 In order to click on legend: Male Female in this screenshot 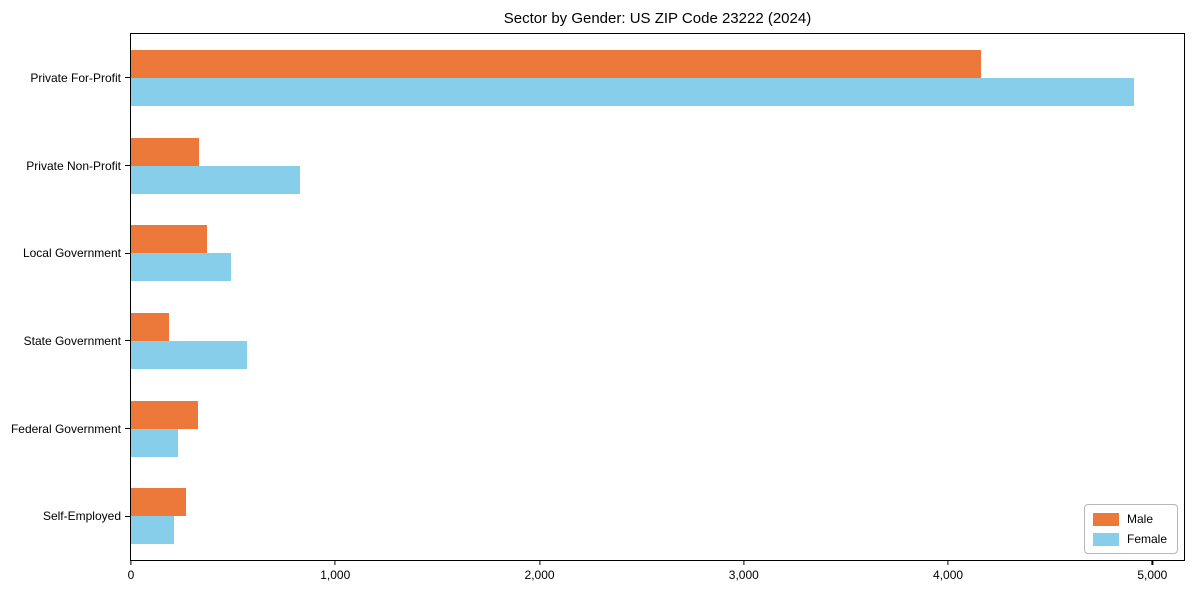, I will do `click(1130, 529)`.